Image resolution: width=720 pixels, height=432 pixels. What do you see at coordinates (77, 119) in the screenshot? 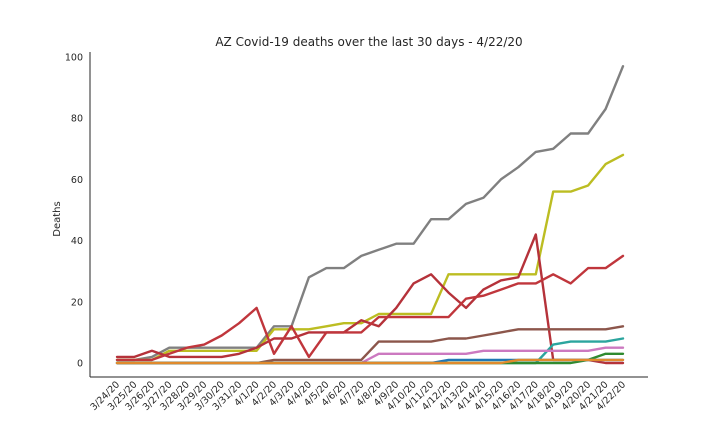
I see `y-tick-label: 80` at bounding box center [77, 119].